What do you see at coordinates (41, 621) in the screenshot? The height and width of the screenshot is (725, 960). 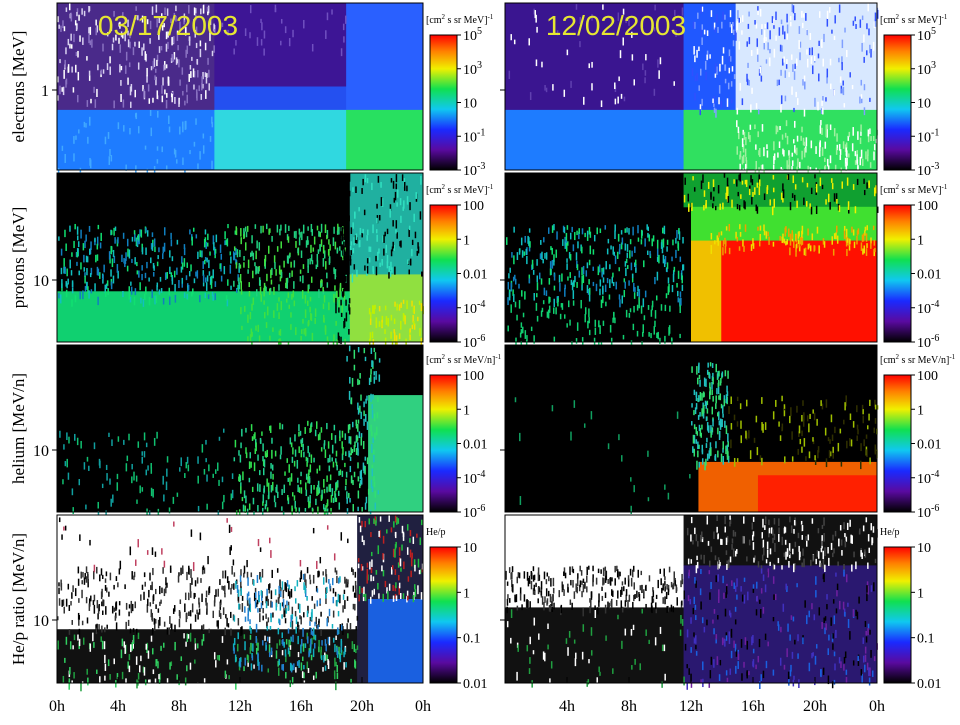 I see `y-tick-label: 10` at bounding box center [41, 621].